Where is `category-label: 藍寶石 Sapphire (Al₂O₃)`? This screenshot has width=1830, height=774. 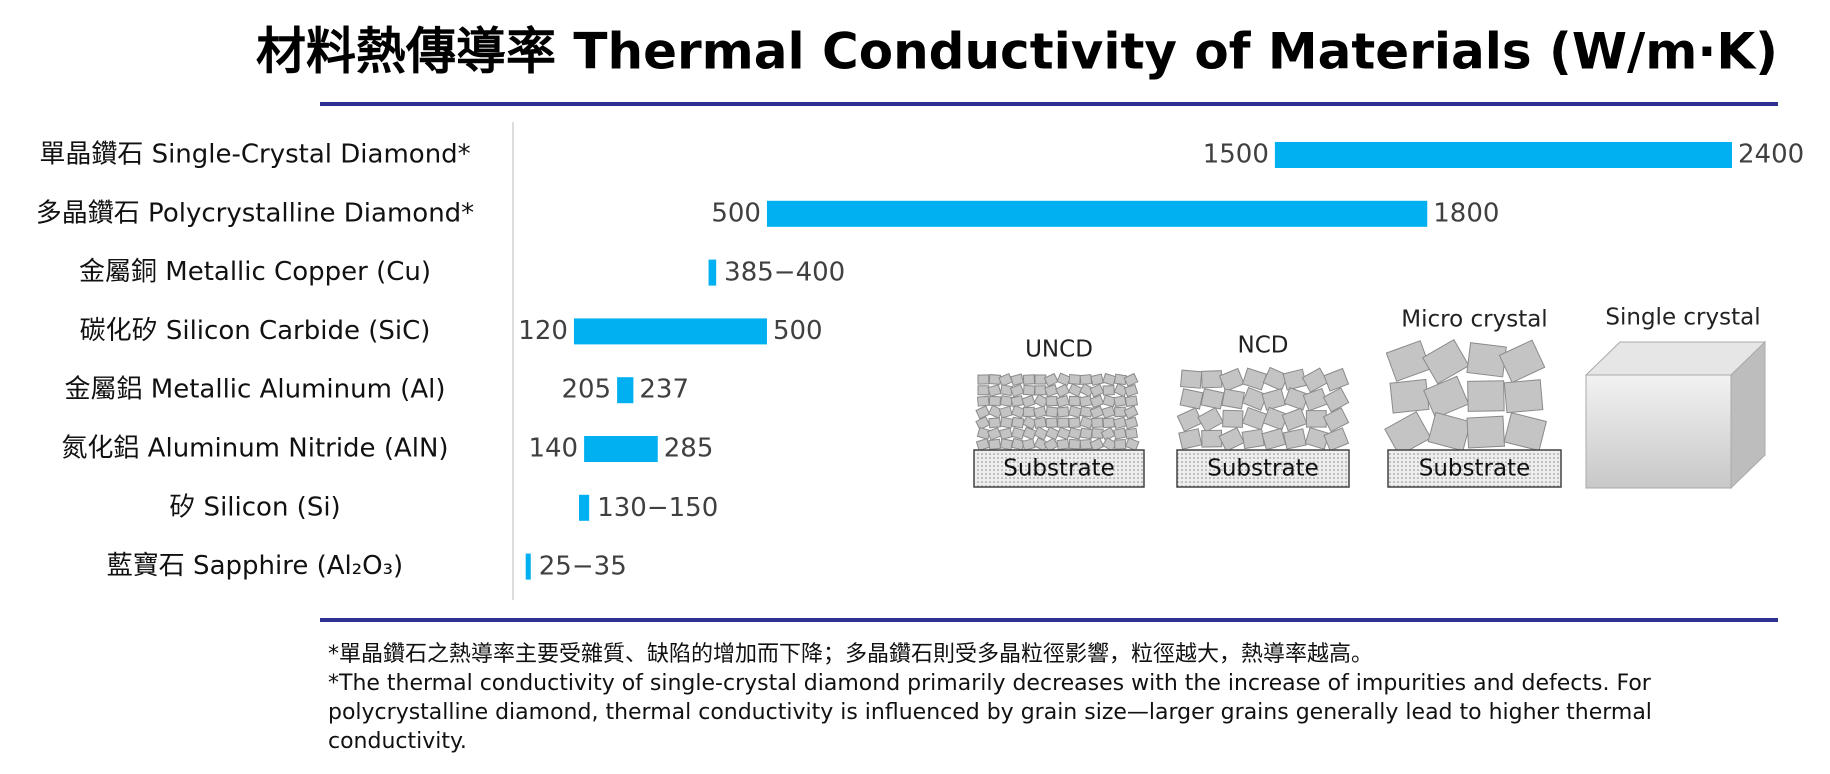
category-label: 藍寶石 Sapphire (Al₂O₃) is located at coordinates (255, 566).